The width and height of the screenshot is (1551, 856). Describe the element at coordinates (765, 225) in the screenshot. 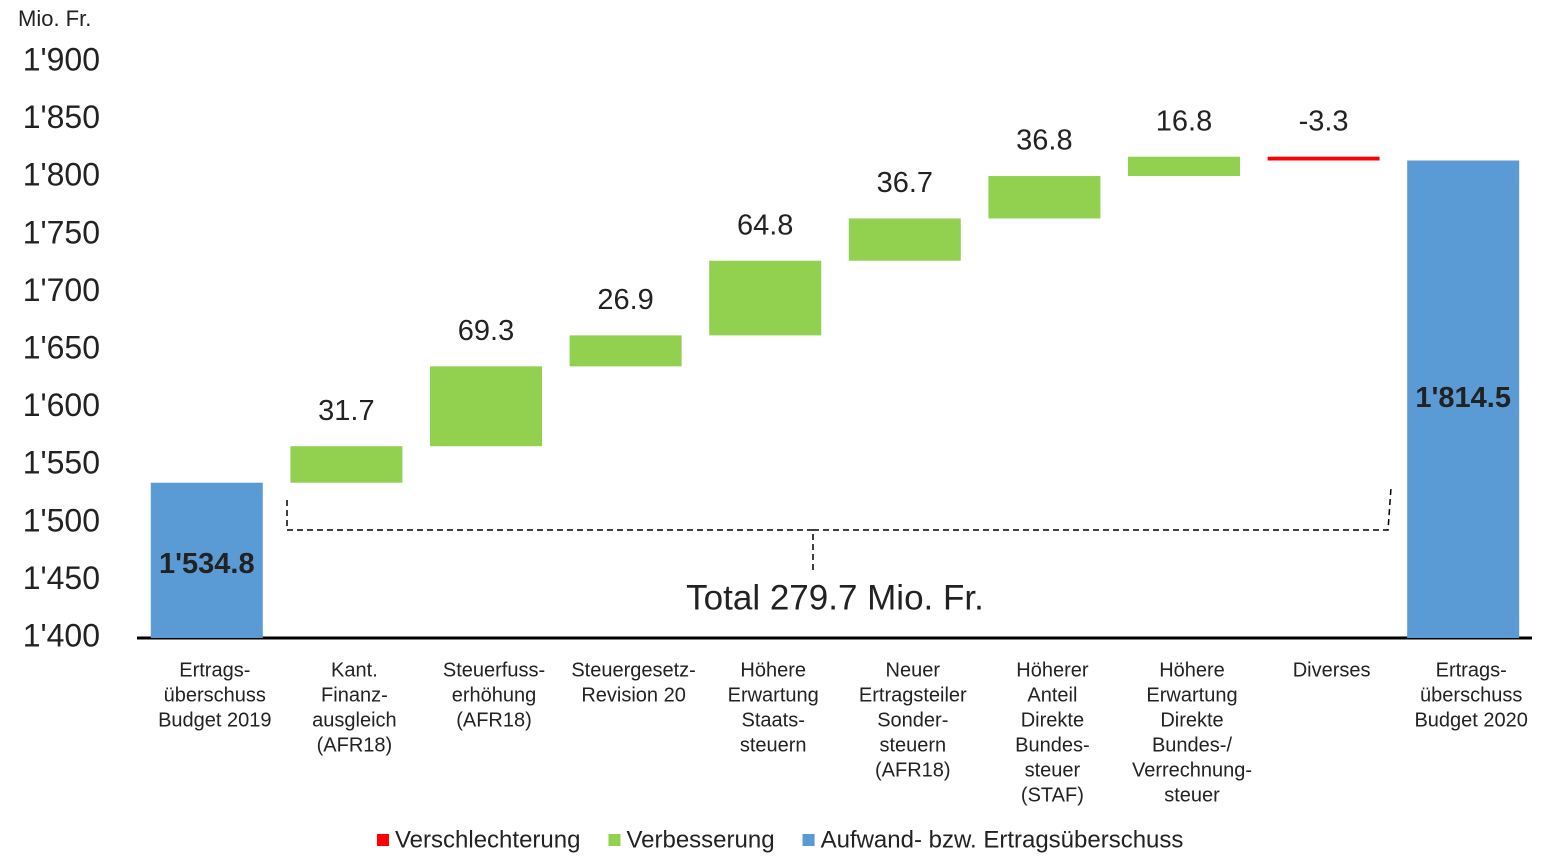

I see `value-label: 64.8` at that location.